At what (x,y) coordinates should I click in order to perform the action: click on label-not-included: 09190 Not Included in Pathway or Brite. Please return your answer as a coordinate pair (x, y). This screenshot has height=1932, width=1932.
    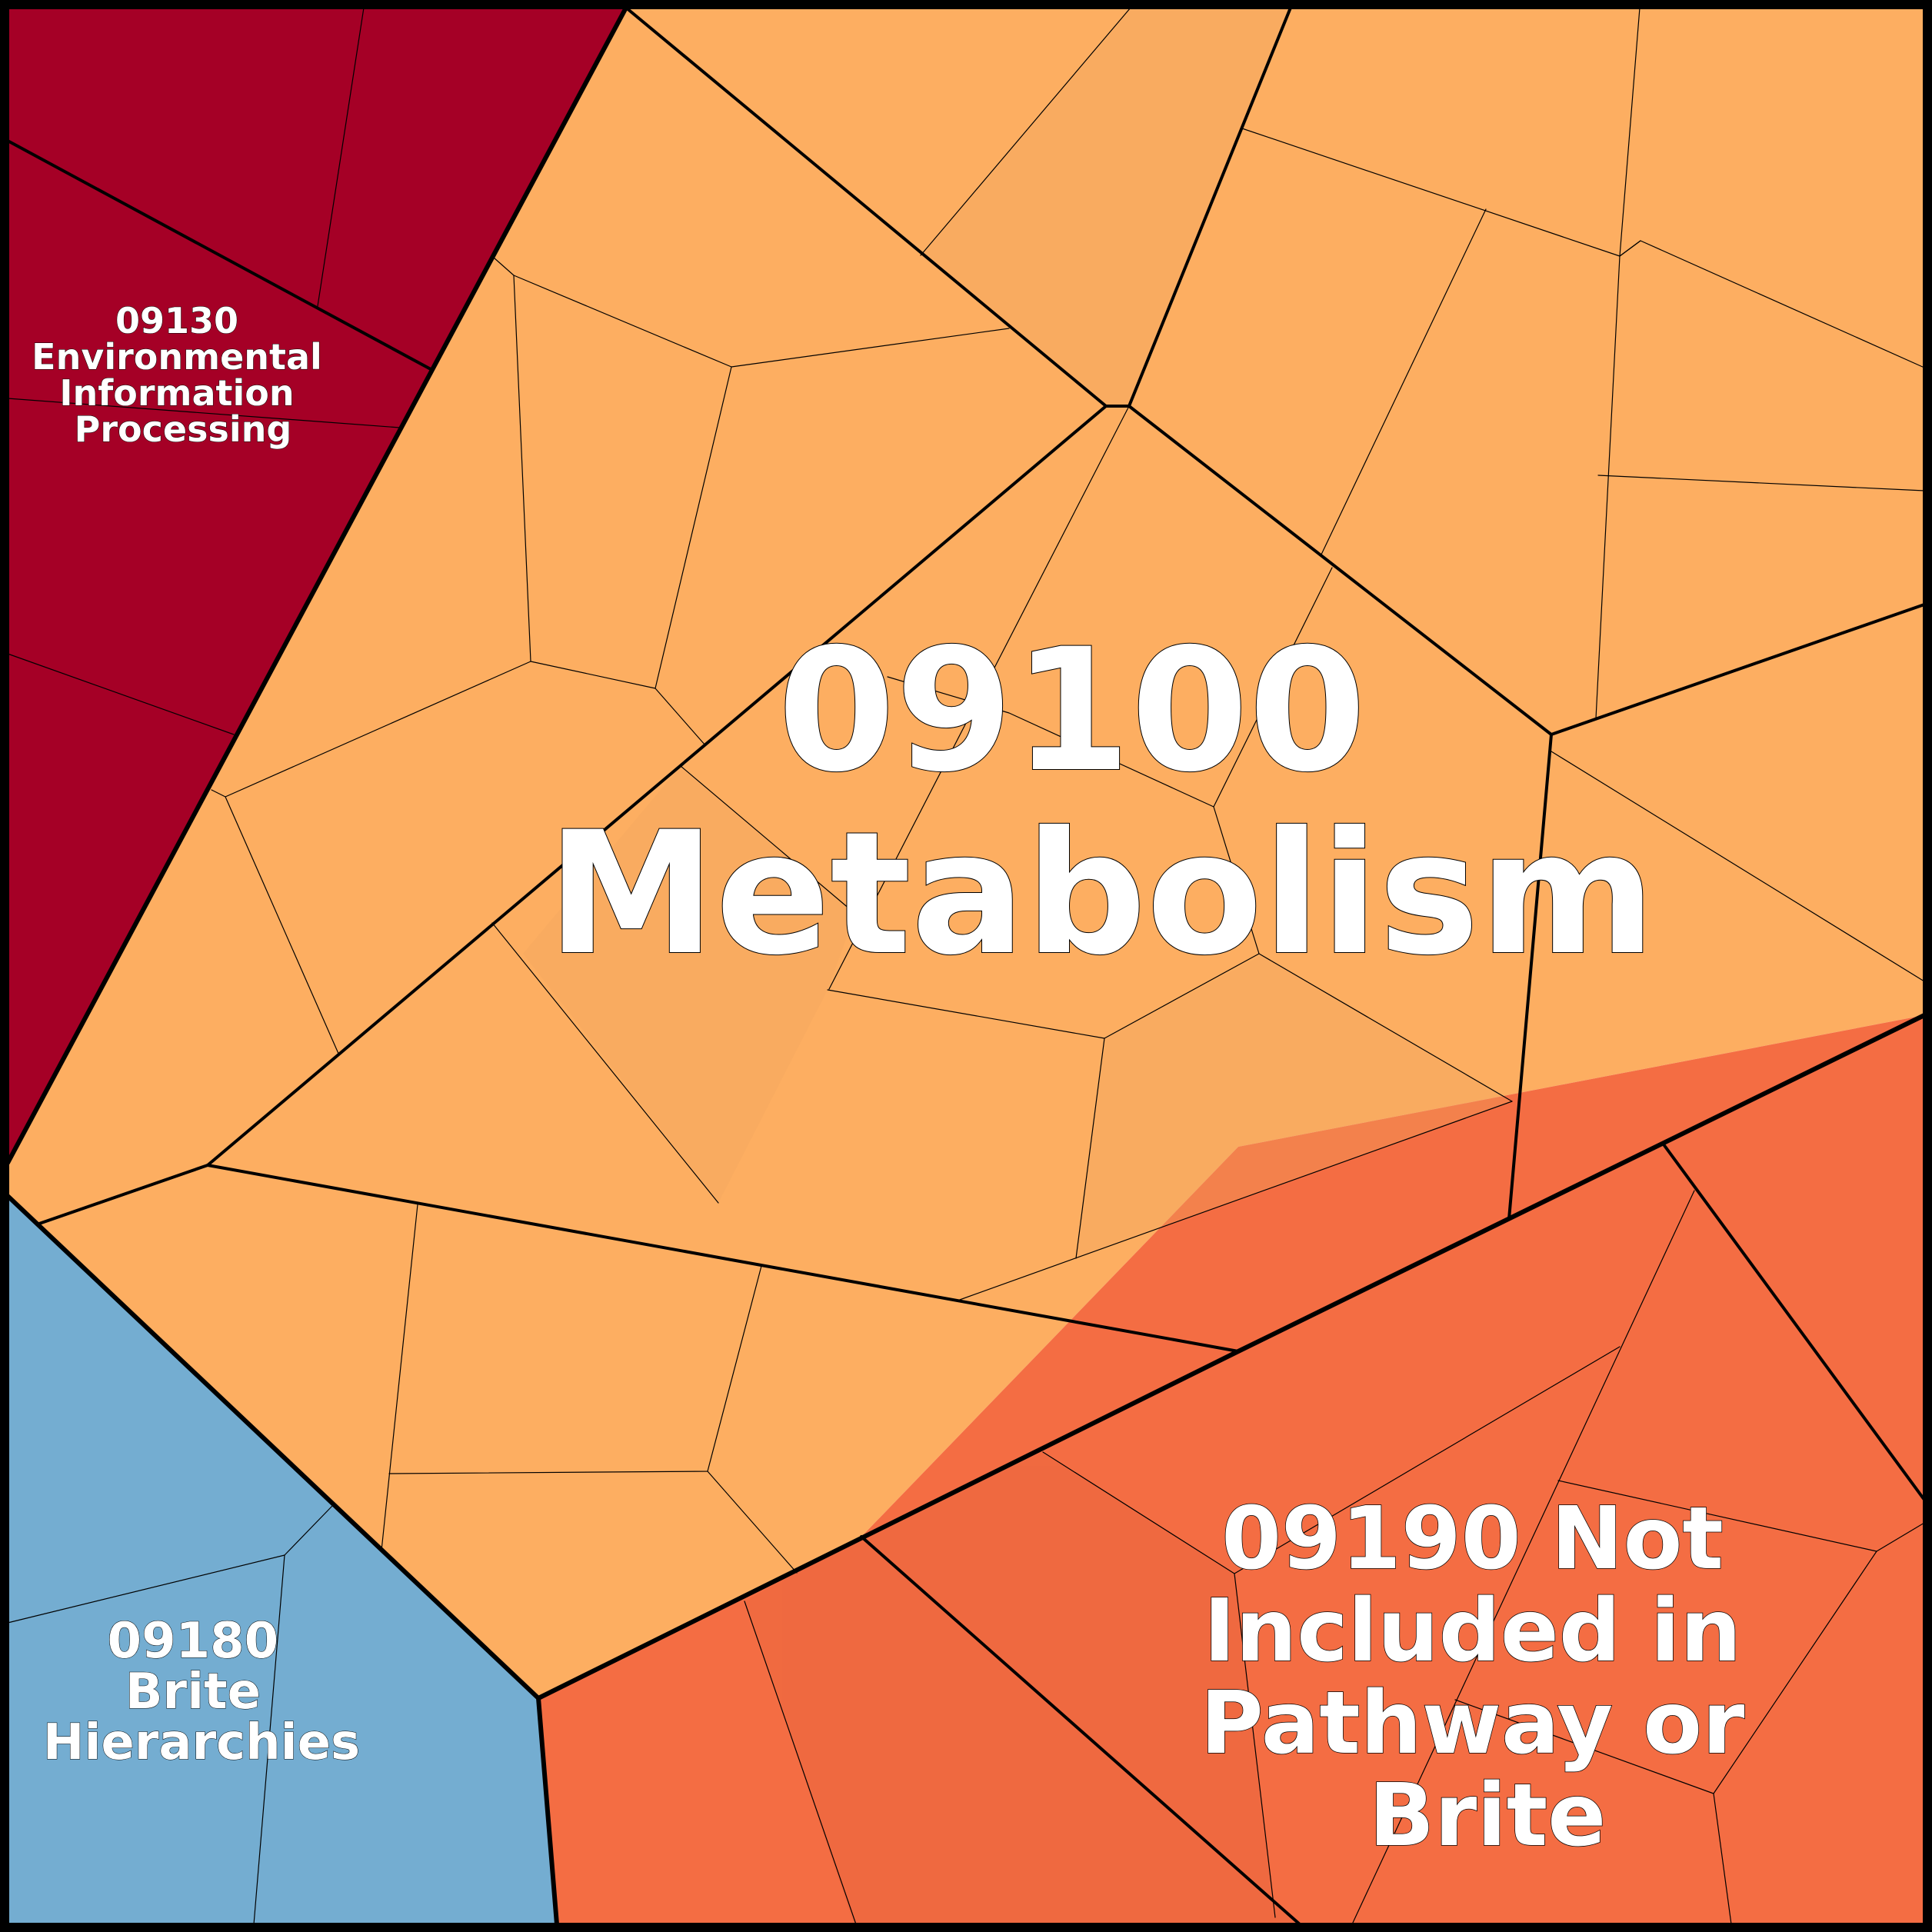
    Looking at the image, I should click on (1488, 1677).